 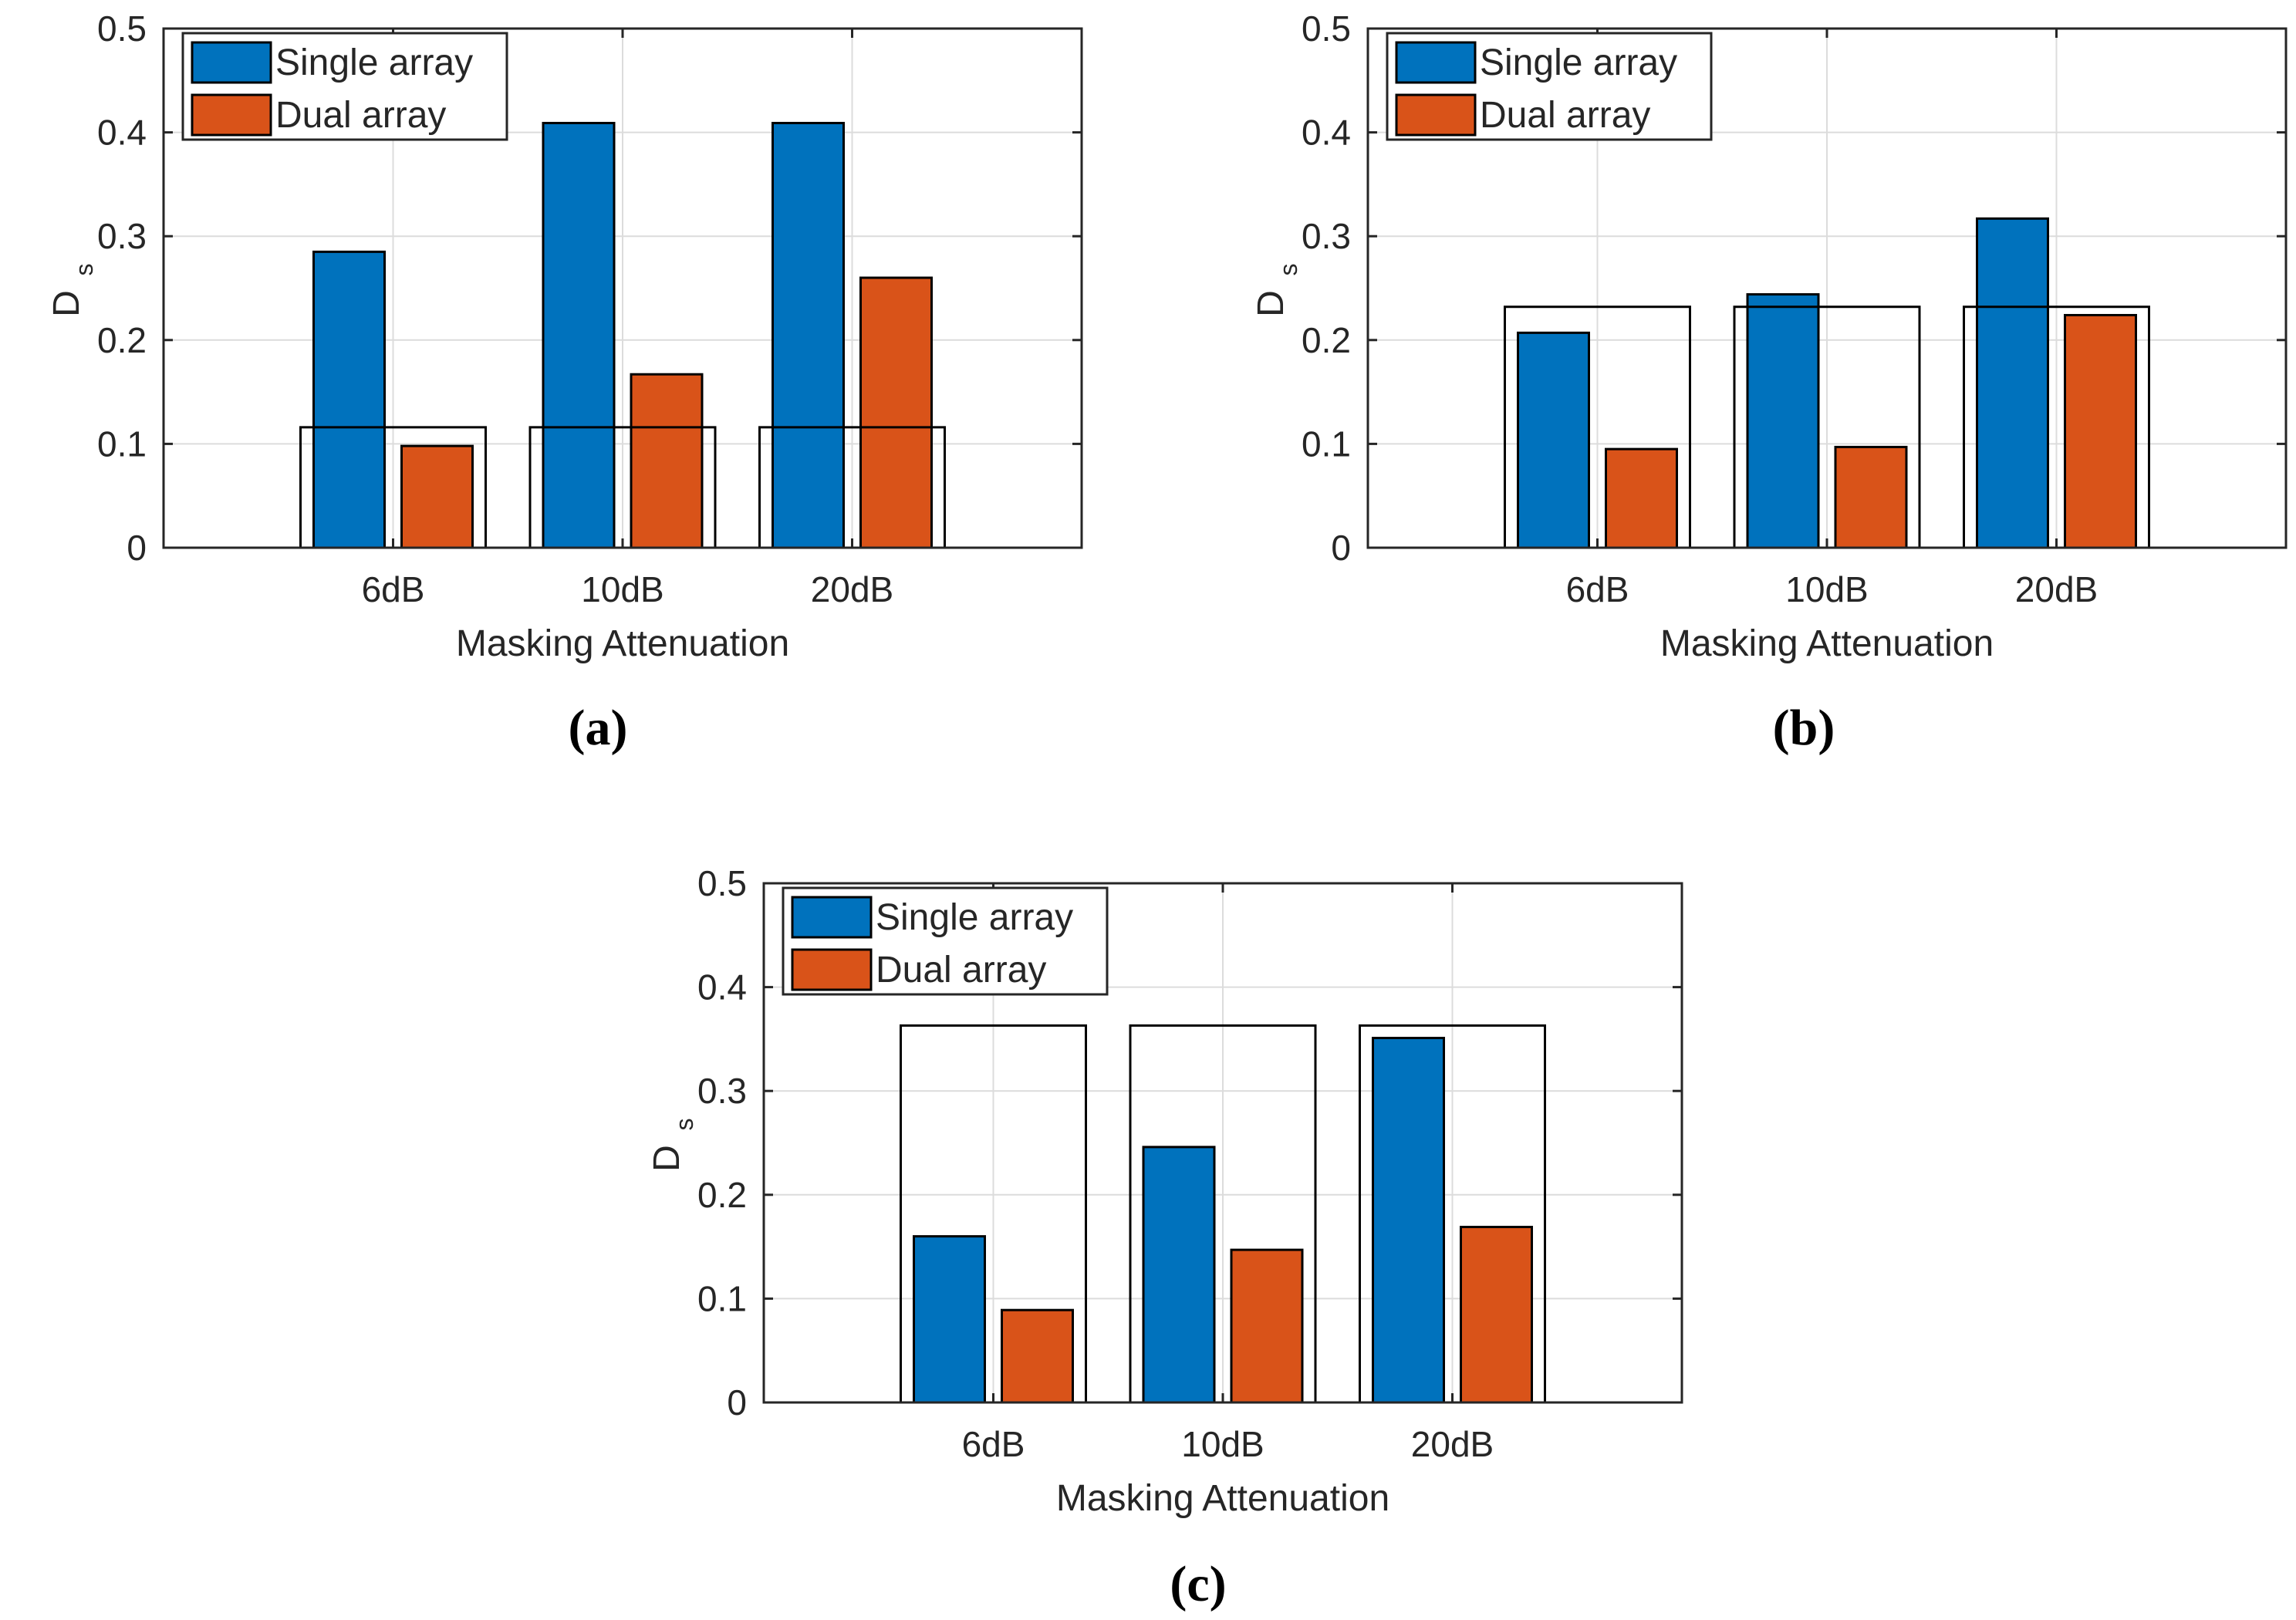 I want to click on panel-label: (a), so click(x=598, y=728).